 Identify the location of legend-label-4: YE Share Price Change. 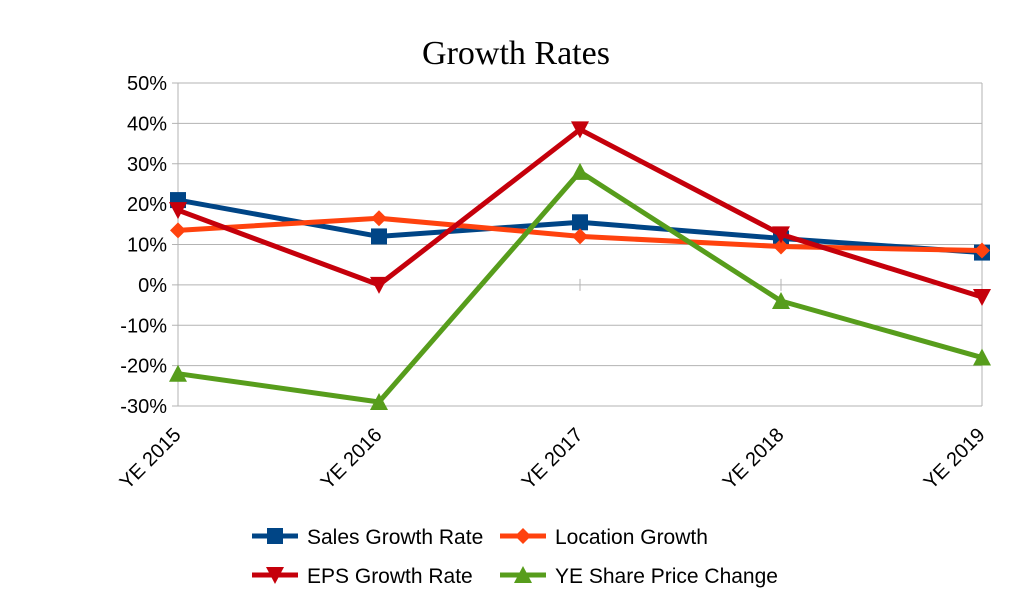
(666, 576).